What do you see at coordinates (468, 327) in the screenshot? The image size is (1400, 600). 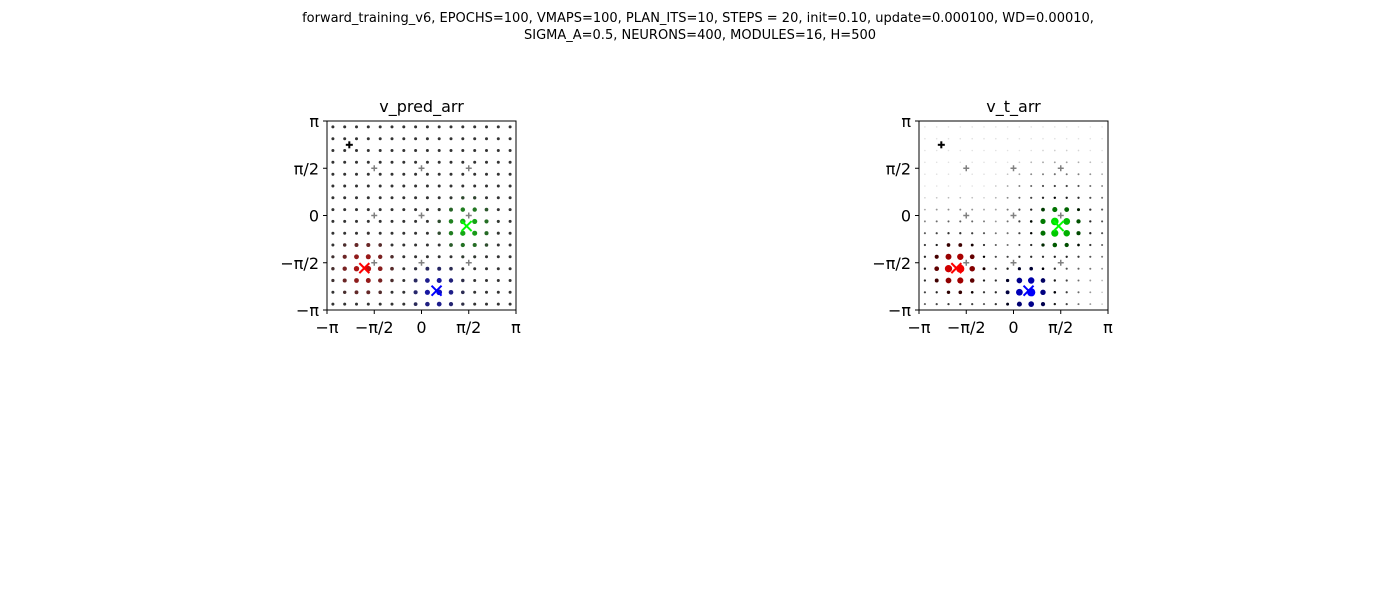 I see `x-tick-label: π/2` at bounding box center [468, 327].